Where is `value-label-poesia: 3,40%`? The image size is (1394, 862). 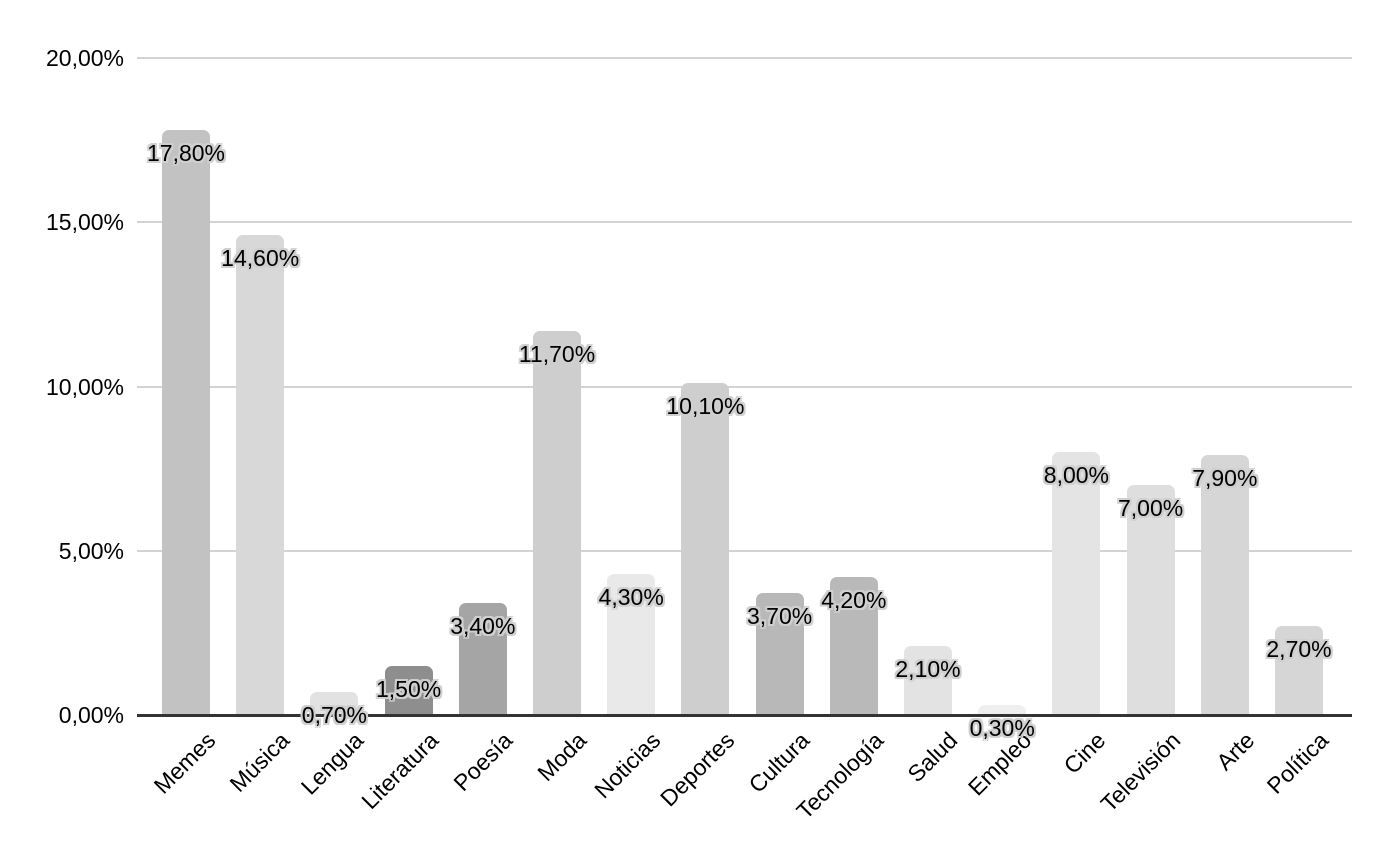 value-label-poesia: 3,40% is located at coordinates (483, 626).